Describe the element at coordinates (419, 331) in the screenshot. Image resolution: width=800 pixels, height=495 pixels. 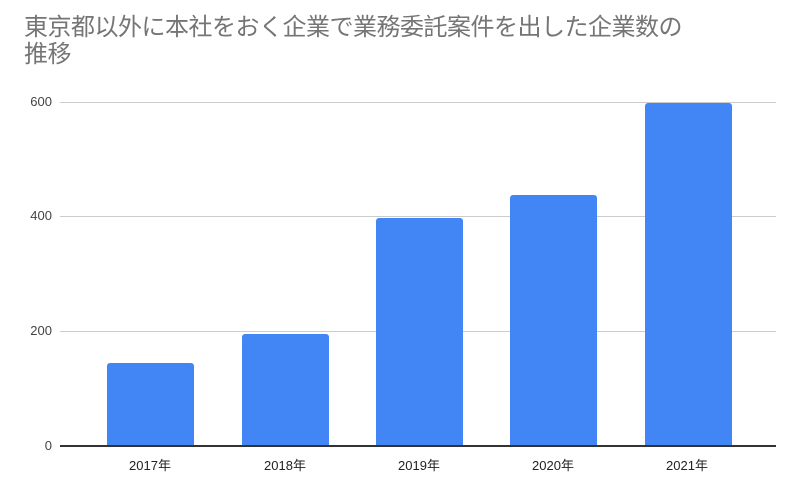
I see `bar-2019` at that location.